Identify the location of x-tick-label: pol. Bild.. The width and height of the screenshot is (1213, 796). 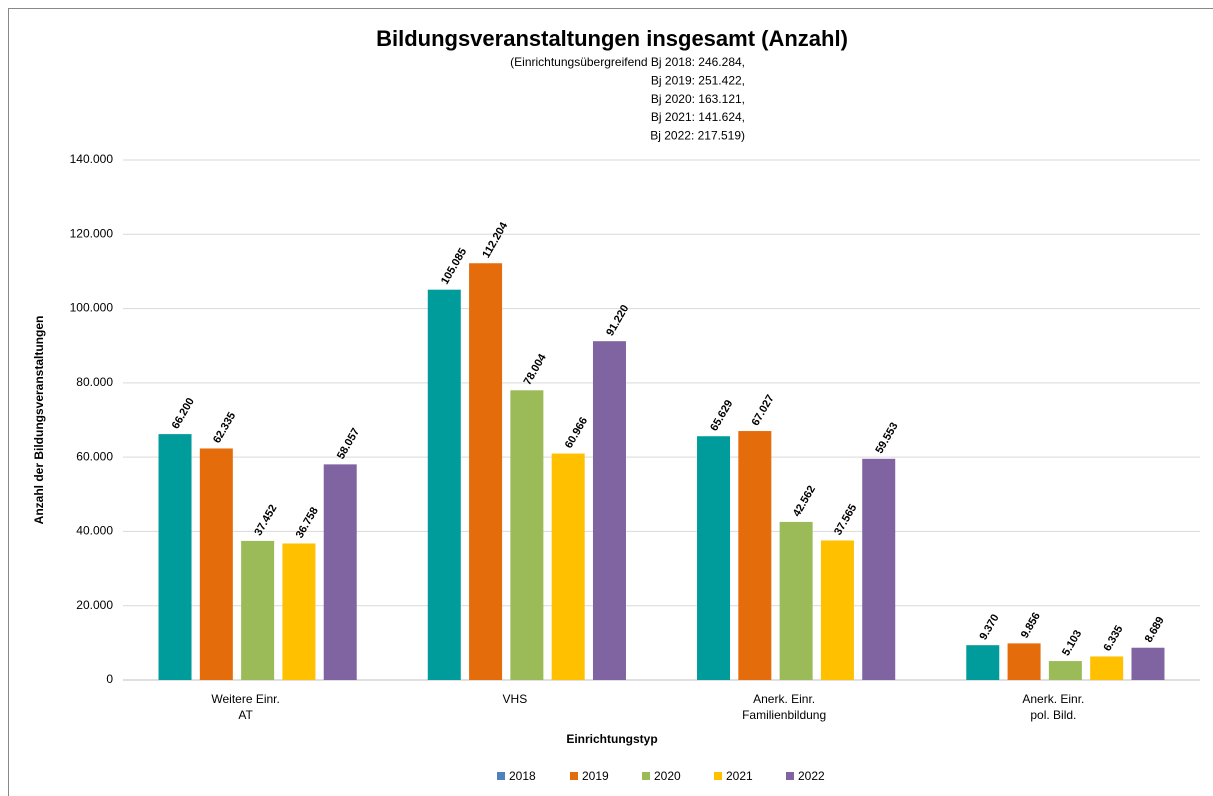
(1053, 715).